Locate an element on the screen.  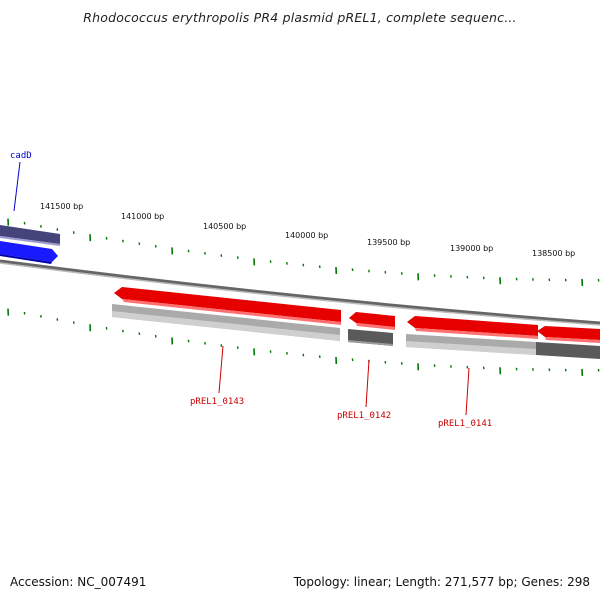
gene-arrow-pREL1_0142-shade is located at coordinates (375, 326).